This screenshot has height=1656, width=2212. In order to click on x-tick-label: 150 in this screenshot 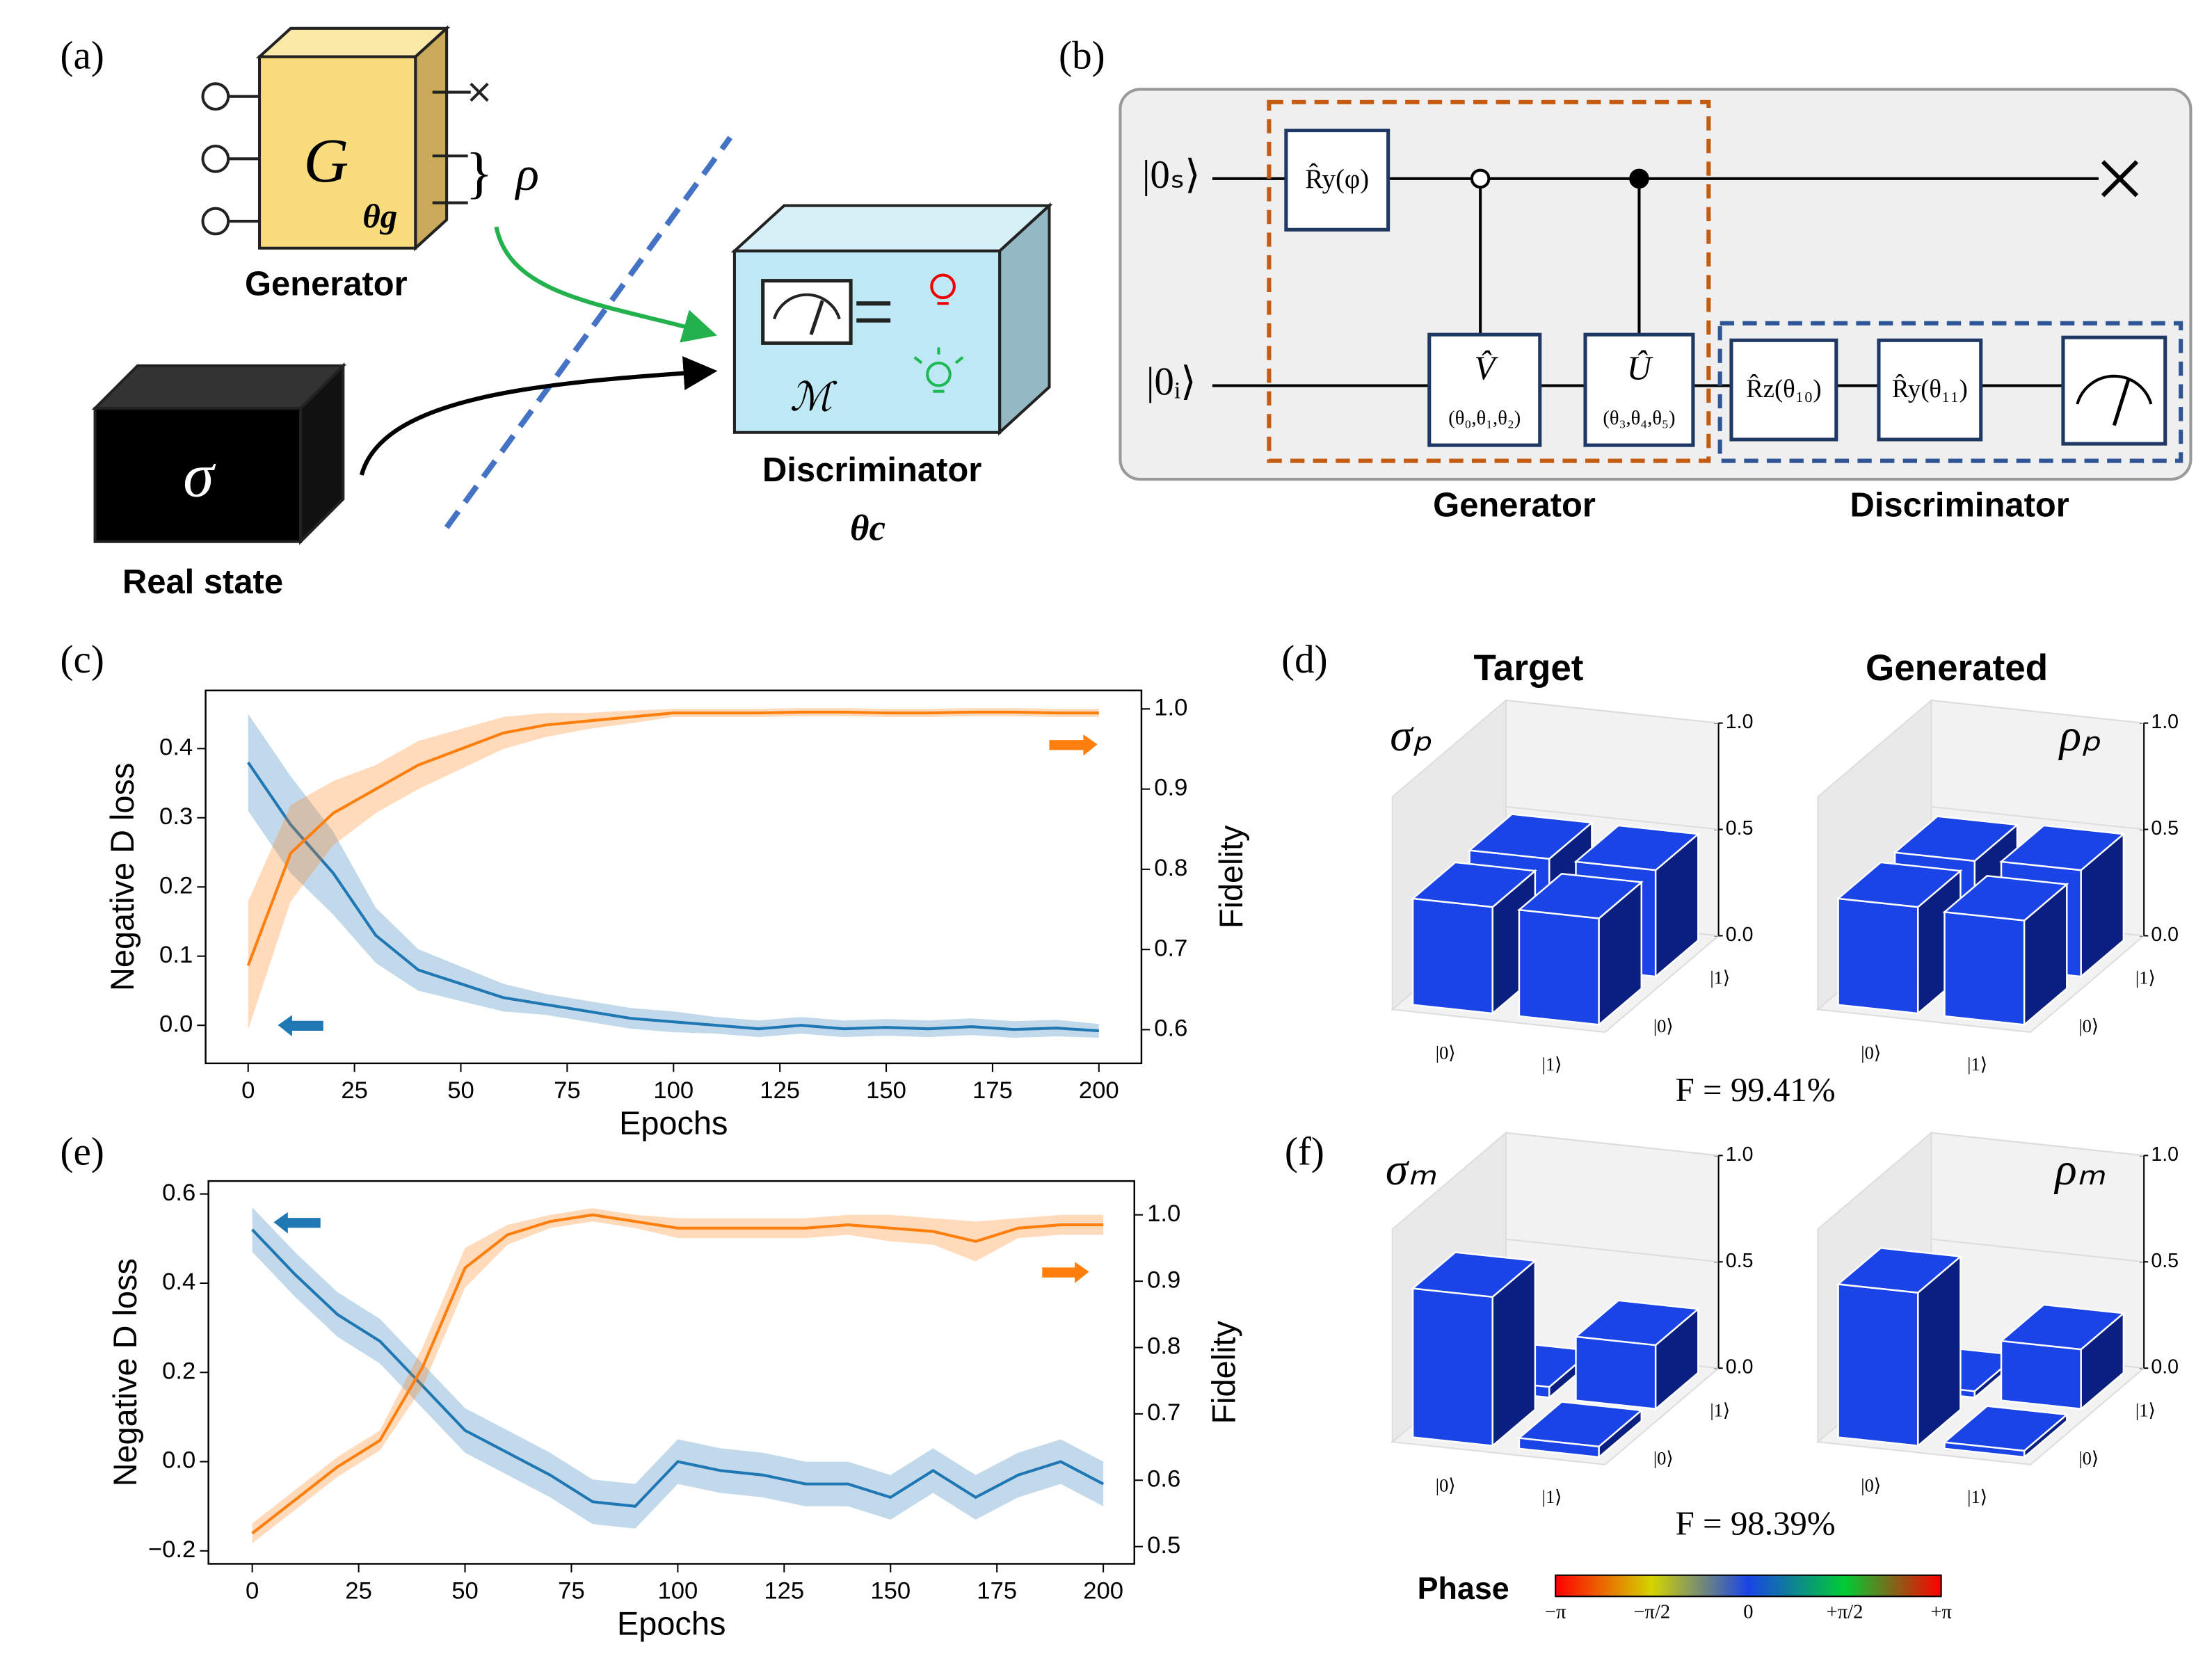, I will do `click(886, 1090)`.